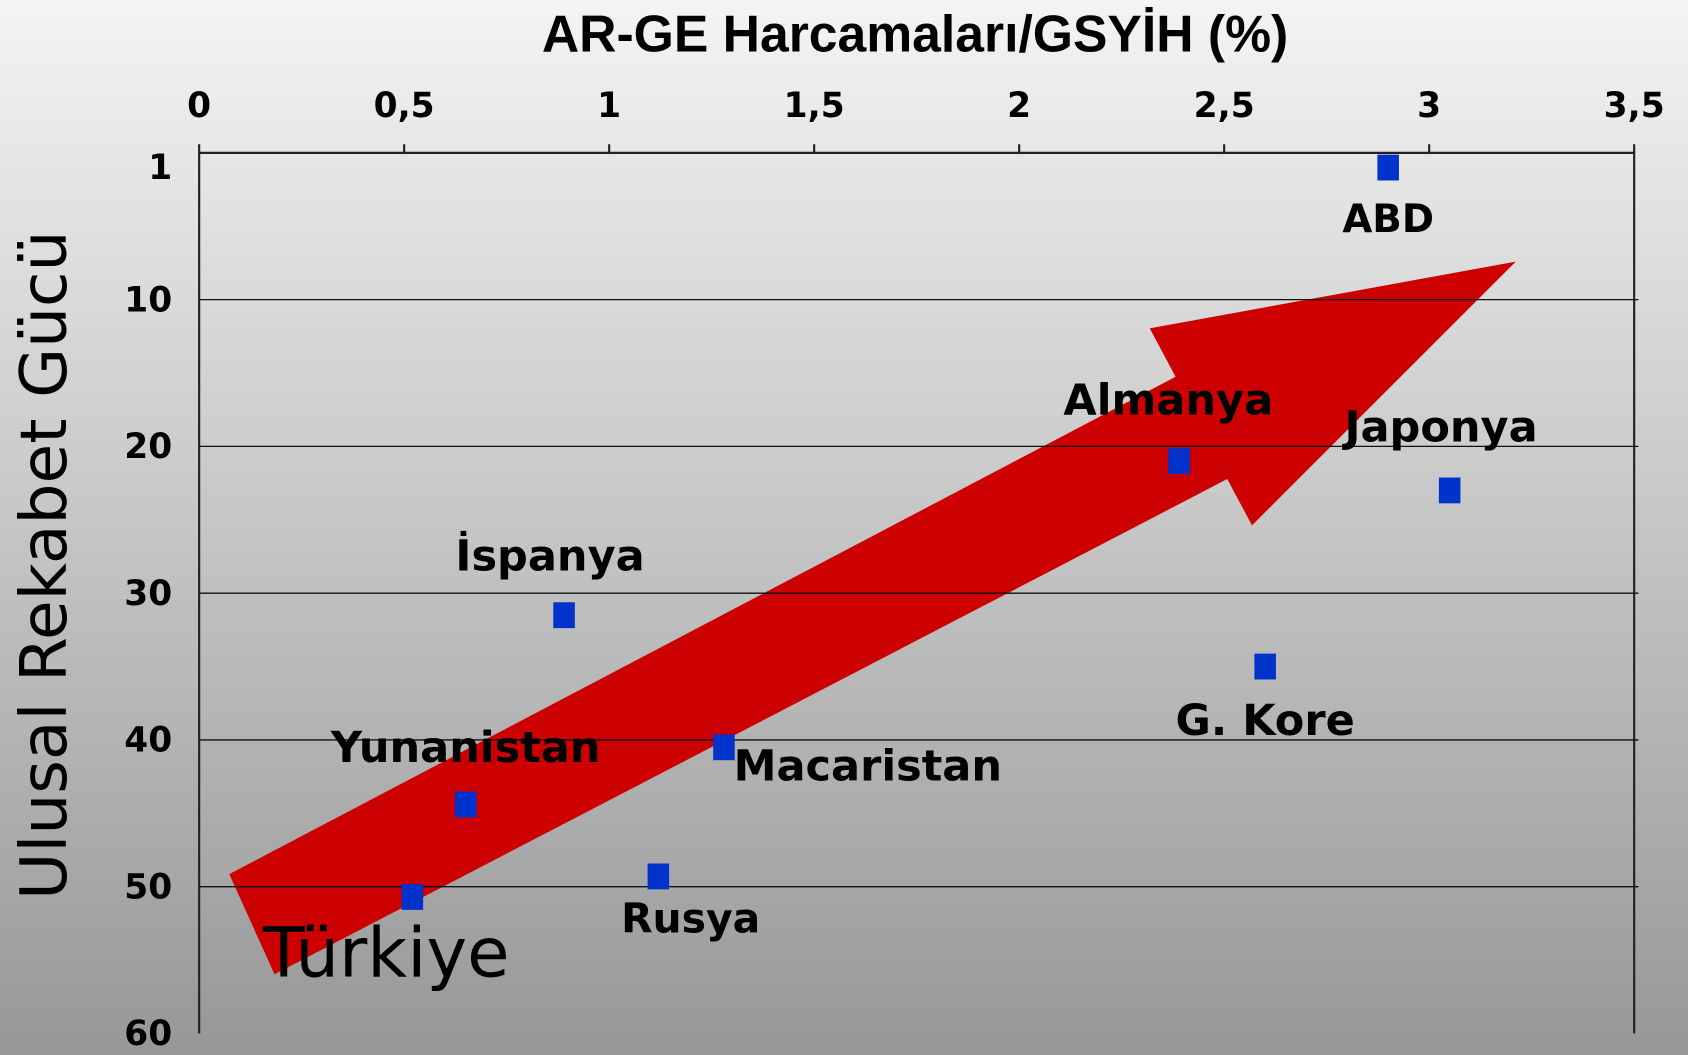 This screenshot has width=1688, height=1055. Describe the element at coordinates (549, 556) in the screenshot. I see `point-label: İspanya` at that location.